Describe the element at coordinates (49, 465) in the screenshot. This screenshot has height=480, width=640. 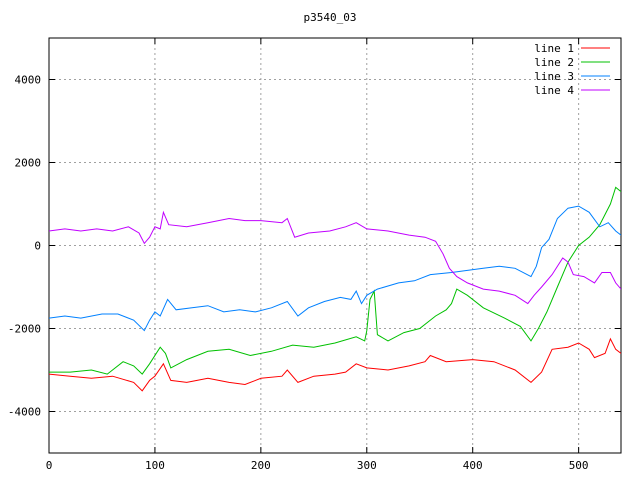
I see `x-tick-label: 0` at that location.